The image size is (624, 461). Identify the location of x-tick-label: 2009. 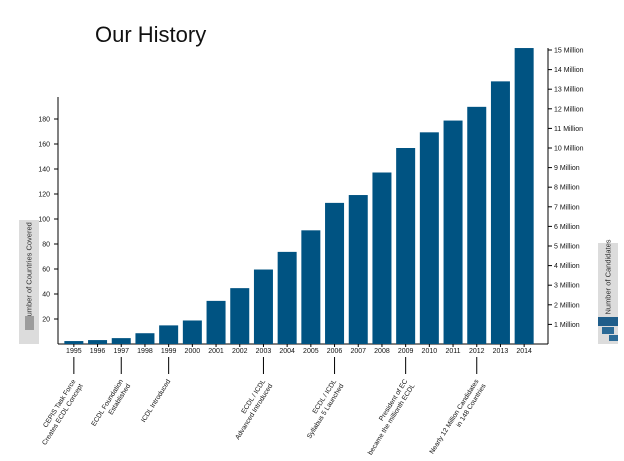
(406, 351).